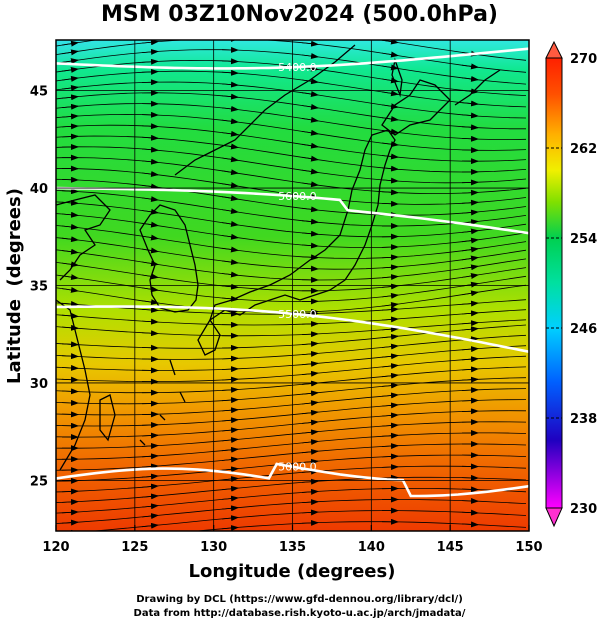 This screenshot has width=599, height=625. I want to click on lon-tick-label: 150, so click(528, 547).